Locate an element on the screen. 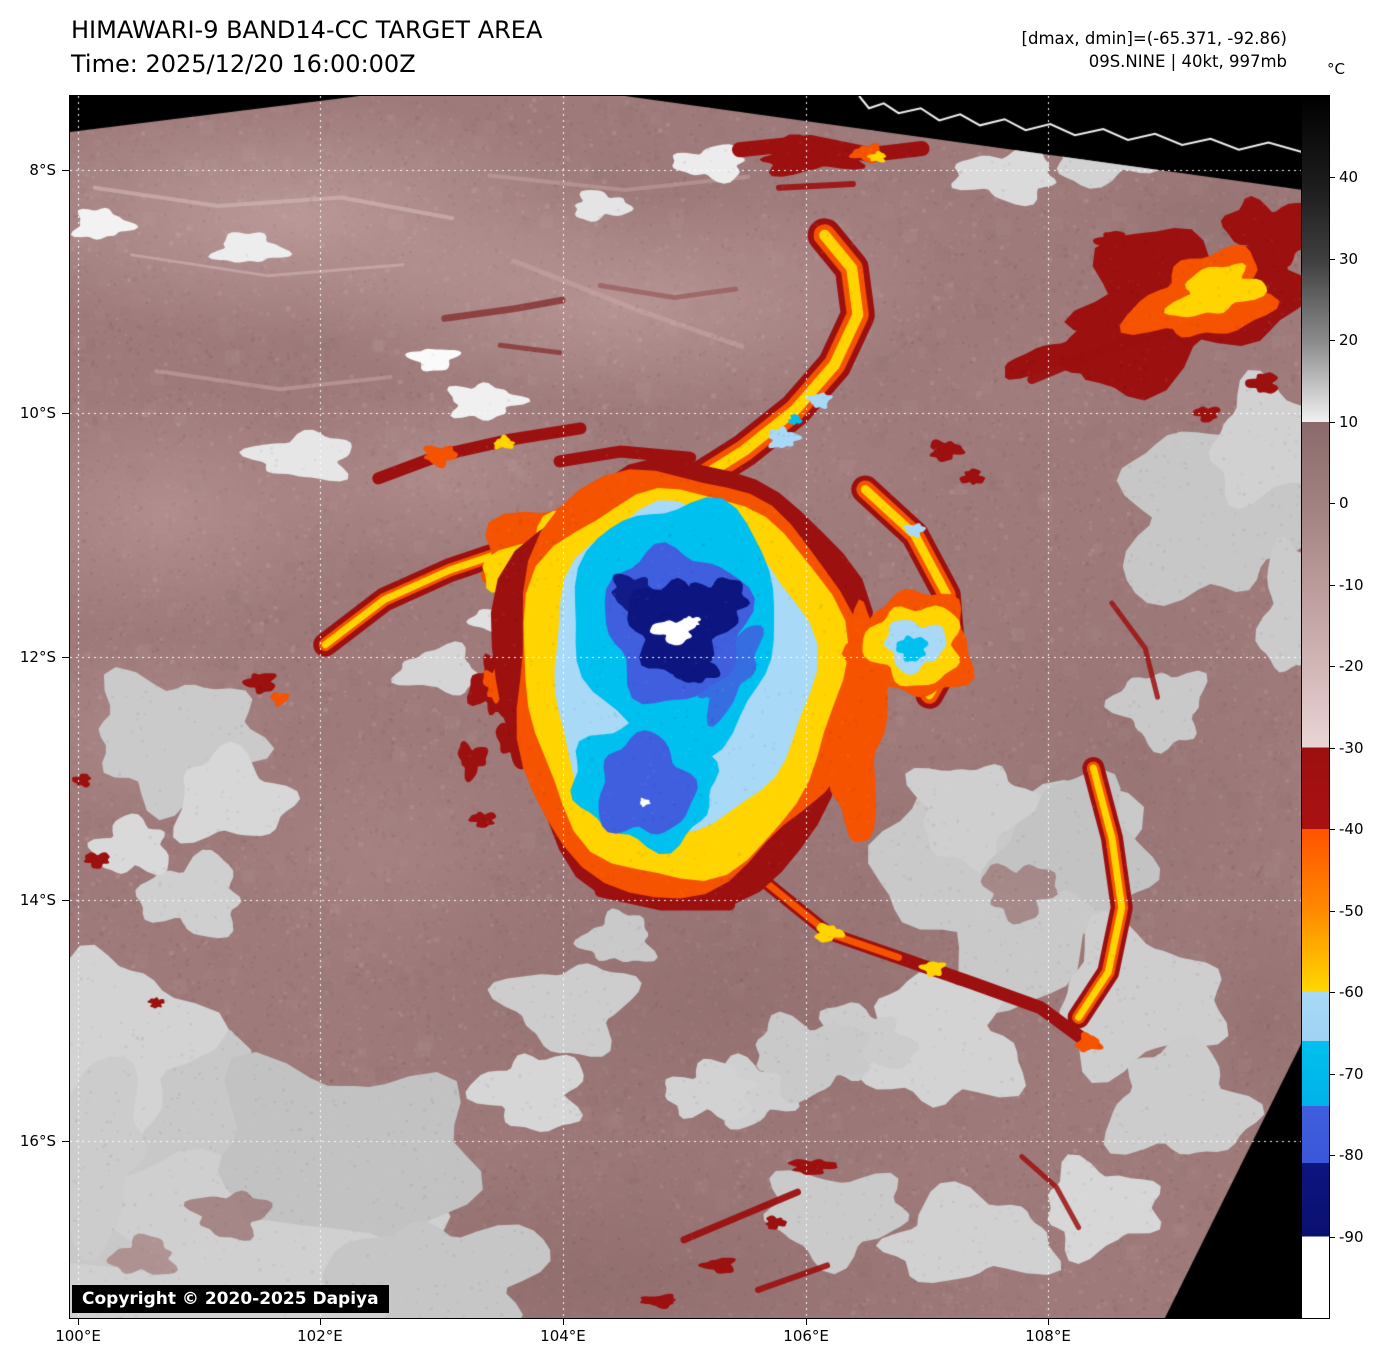 The width and height of the screenshot is (1388, 1359). colorbar-tick-label: -60 is located at coordinates (1351, 992).